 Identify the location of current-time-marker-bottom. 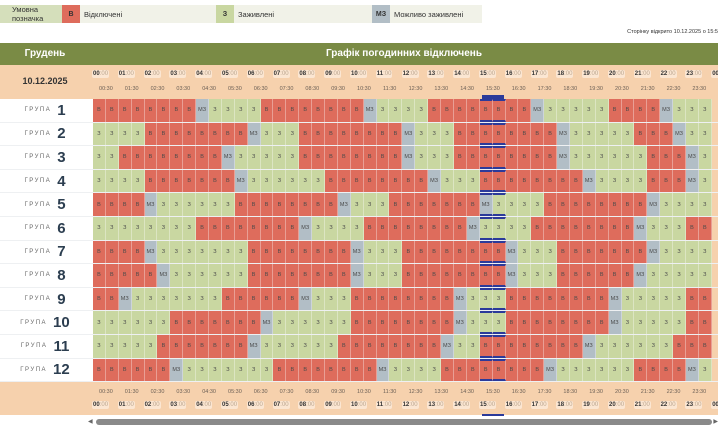
(493, 415).